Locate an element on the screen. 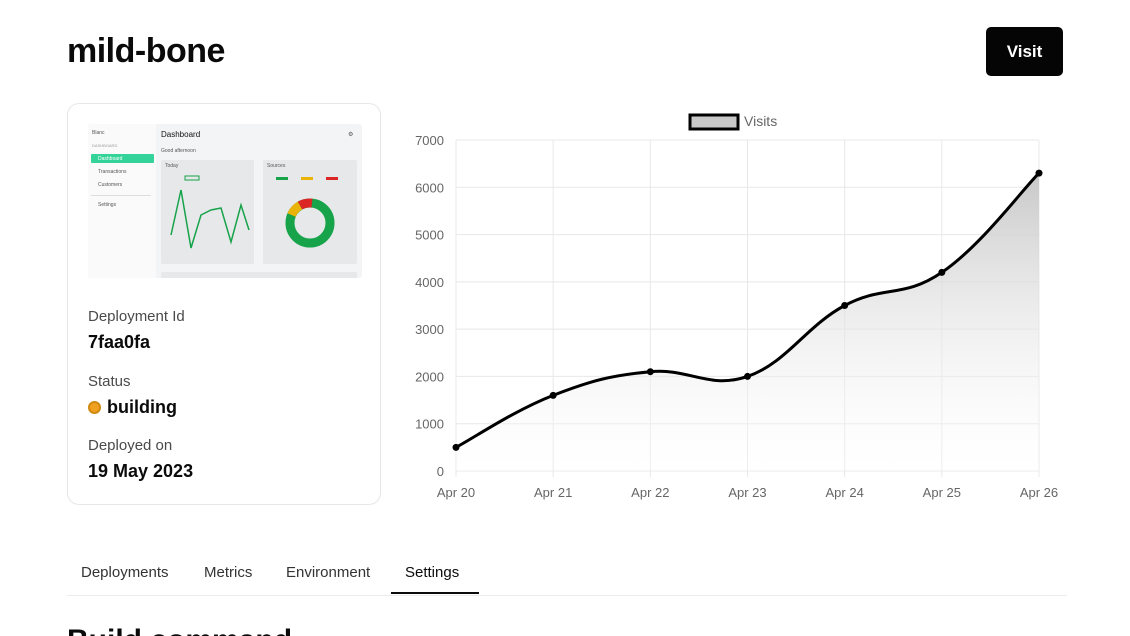  thumb-divider is located at coordinates (121, 195).